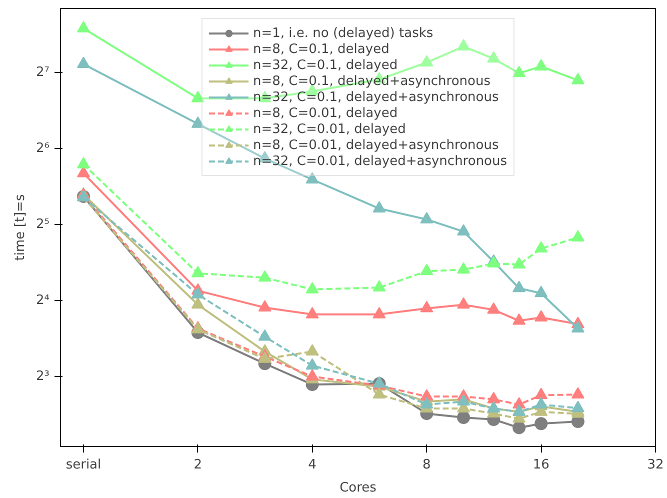  I want to click on y-tick-label: 2³, so click(43, 376).